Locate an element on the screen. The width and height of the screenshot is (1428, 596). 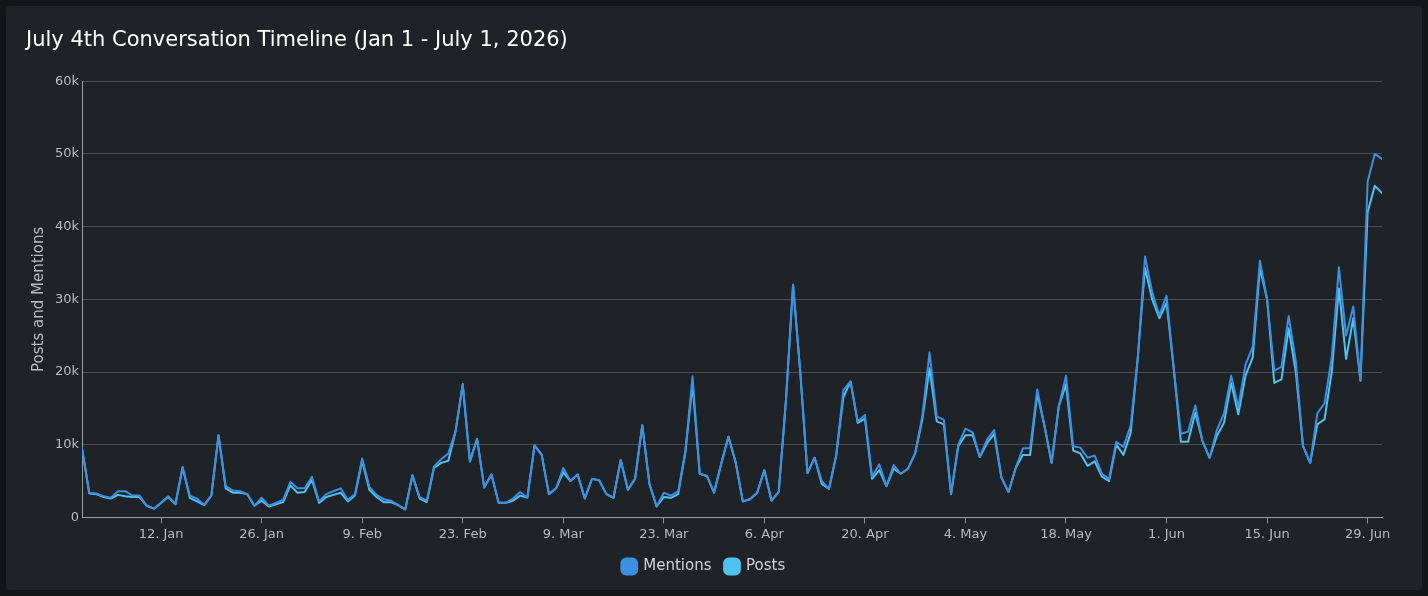
y-tick-label: 50k is located at coordinates (67, 153).